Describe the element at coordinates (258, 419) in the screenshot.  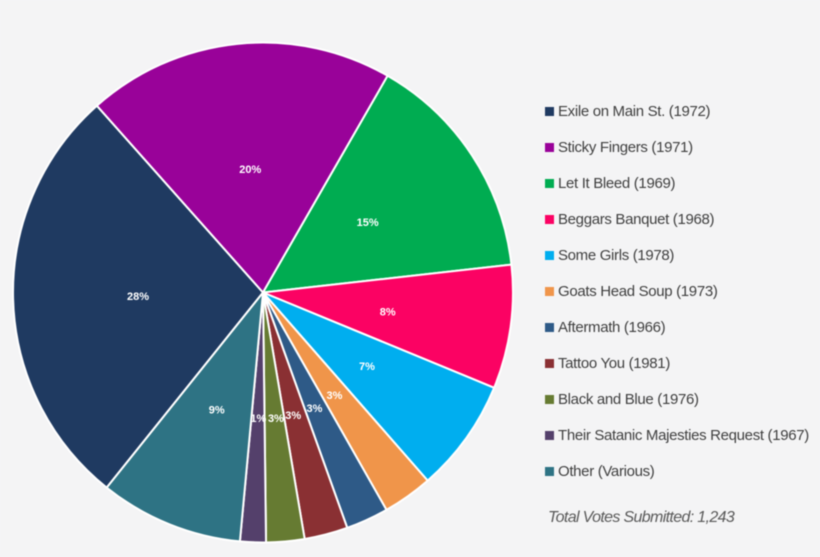
I see `svg-text: 1%` at that location.